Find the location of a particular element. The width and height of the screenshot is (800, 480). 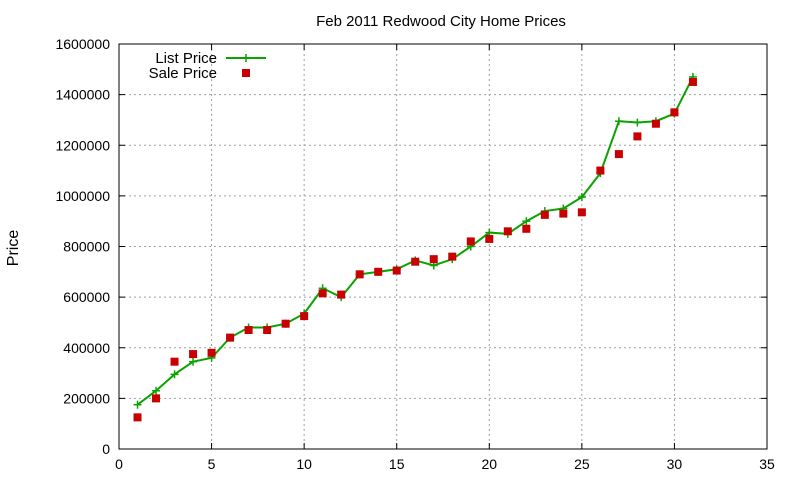

legend-label: Sale Price is located at coordinates (183, 73).